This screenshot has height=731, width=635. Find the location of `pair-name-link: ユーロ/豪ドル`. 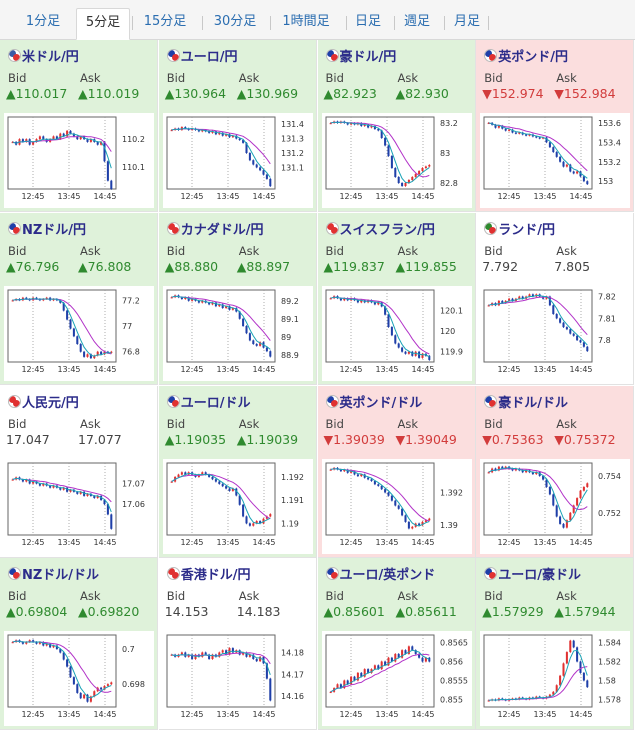

pair-name-link: ユーロ/豪ドル is located at coordinates (539, 576).